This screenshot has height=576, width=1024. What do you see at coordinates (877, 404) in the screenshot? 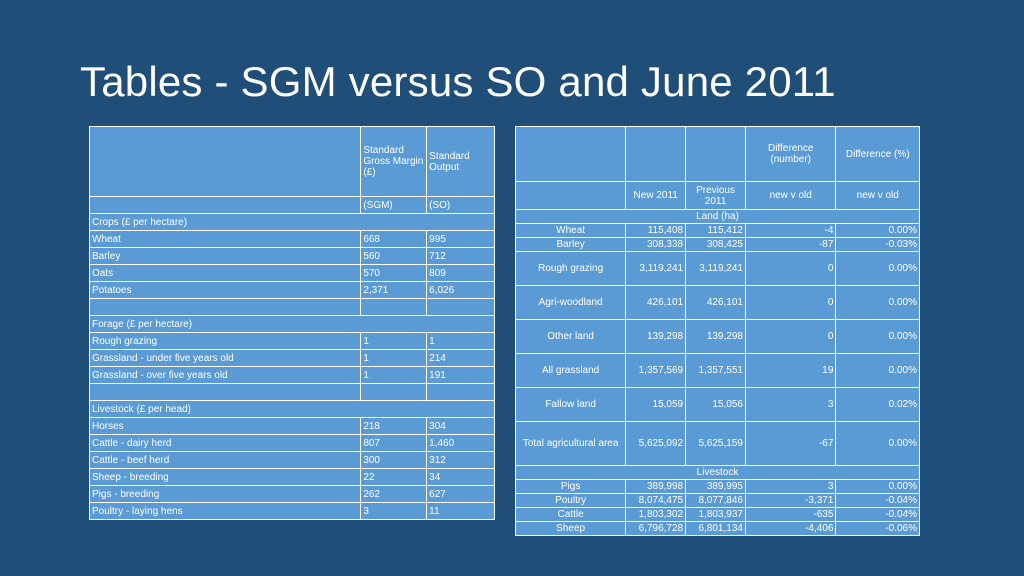
I see `difference-percent: 0.02%` at bounding box center [877, 404].